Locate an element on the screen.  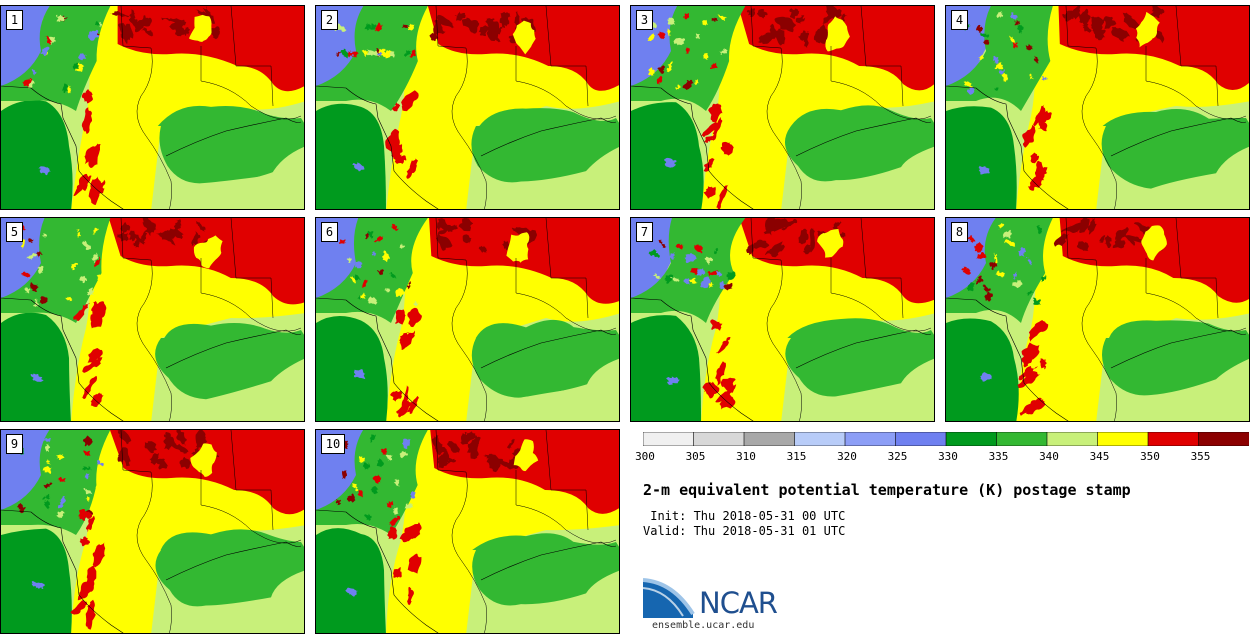
valid-time: Valid: Thu 2018-05-31 01 UTC is located at coordinates (744, 531).